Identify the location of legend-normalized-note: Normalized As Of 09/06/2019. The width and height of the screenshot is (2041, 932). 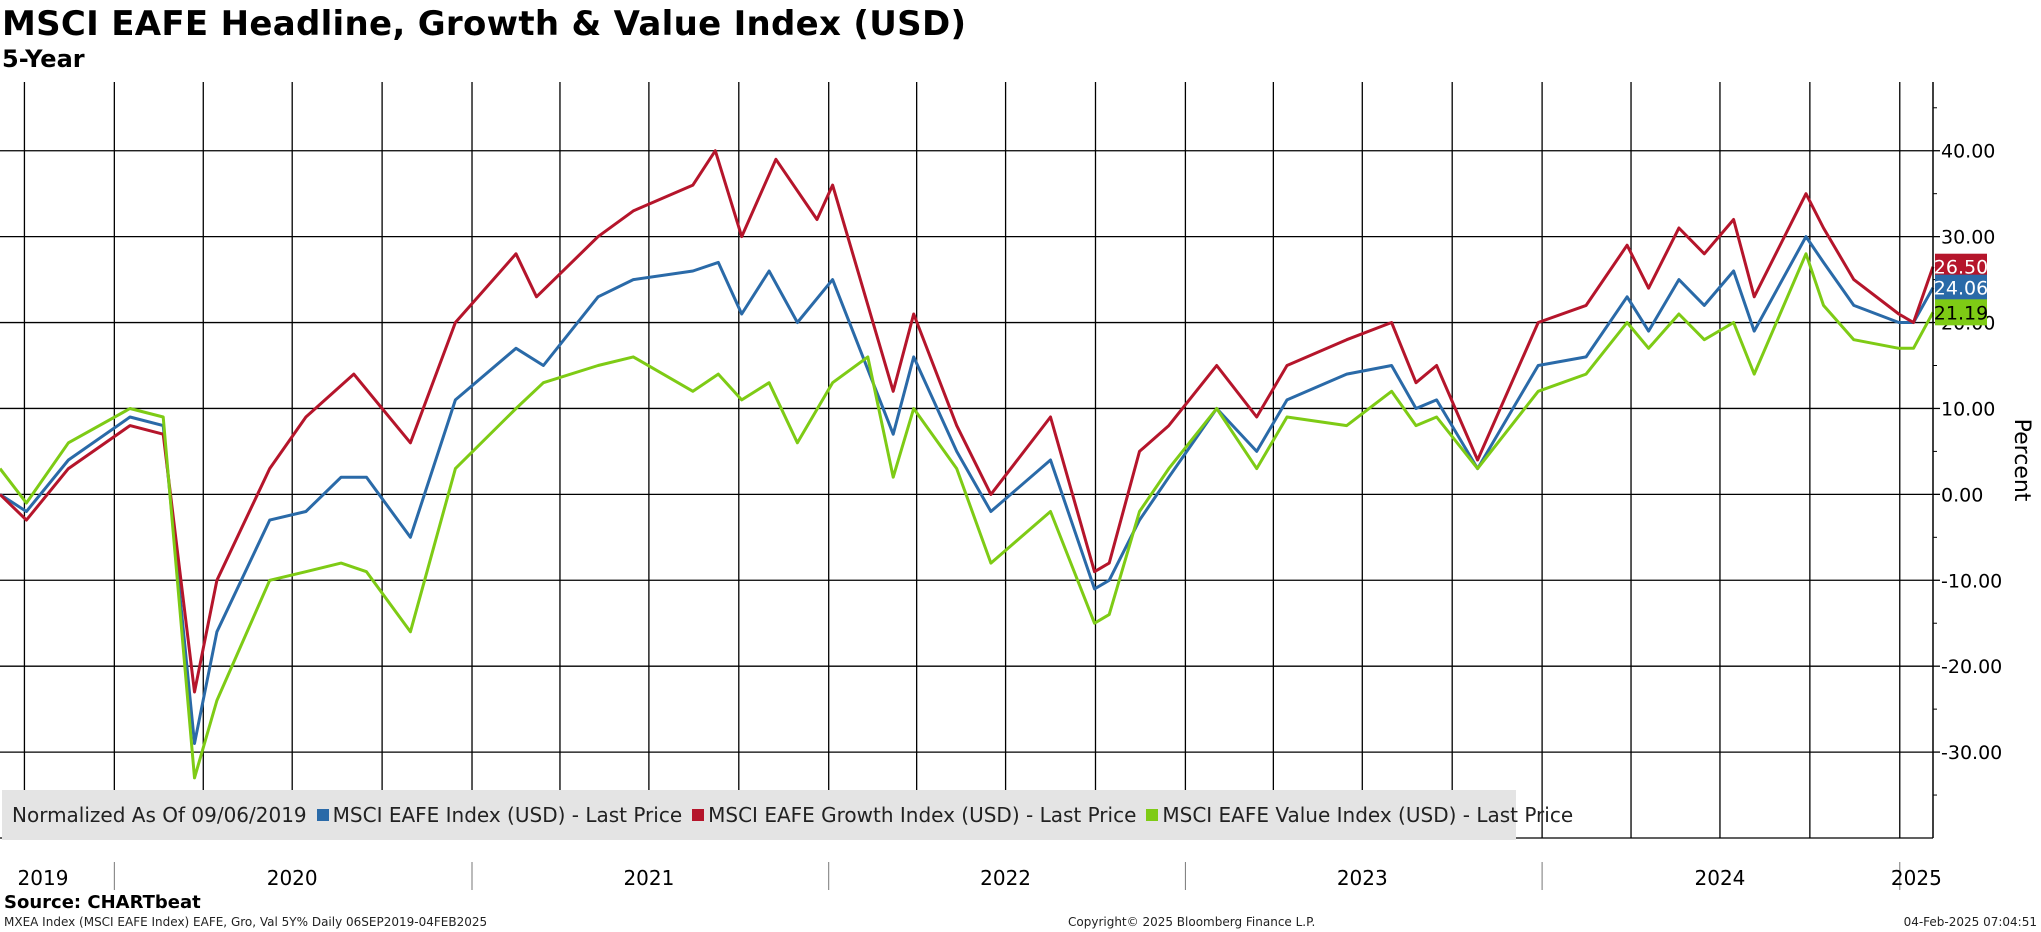
(159, 815).